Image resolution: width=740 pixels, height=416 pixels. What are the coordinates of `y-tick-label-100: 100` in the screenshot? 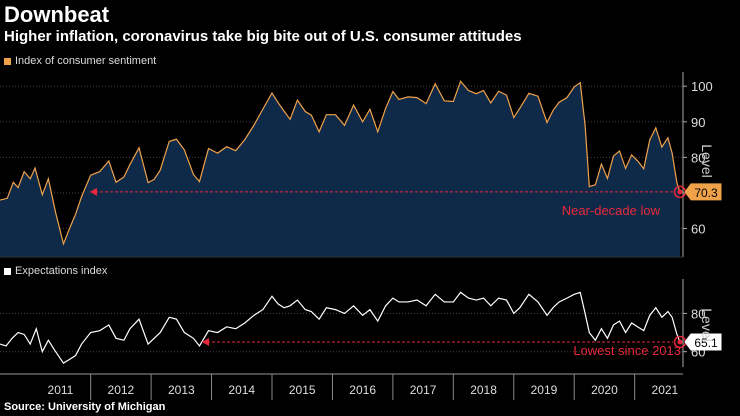 It's located at (702, 86).